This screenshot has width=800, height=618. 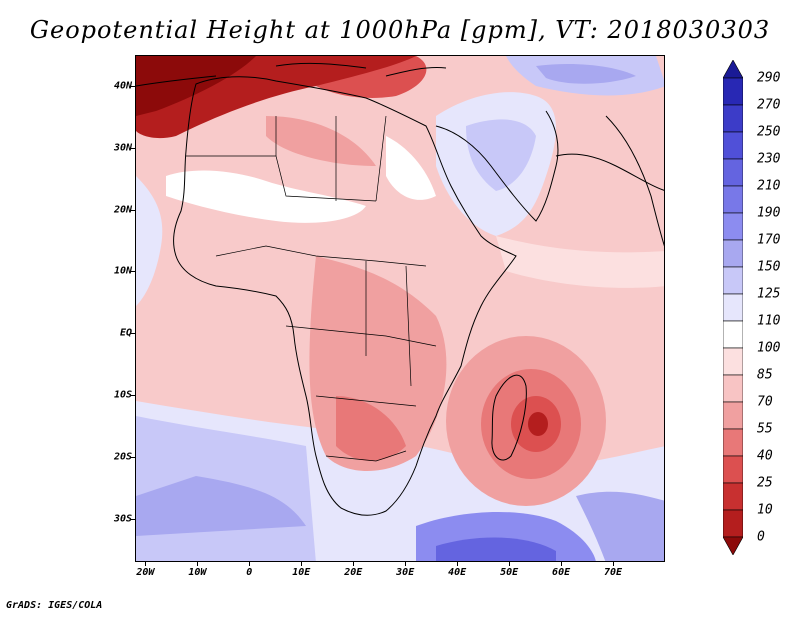 What do you see at coordinates (122, 271) in the screenshot?
I see `lat-tick-label: 10N` at bounding box center [122, 271].